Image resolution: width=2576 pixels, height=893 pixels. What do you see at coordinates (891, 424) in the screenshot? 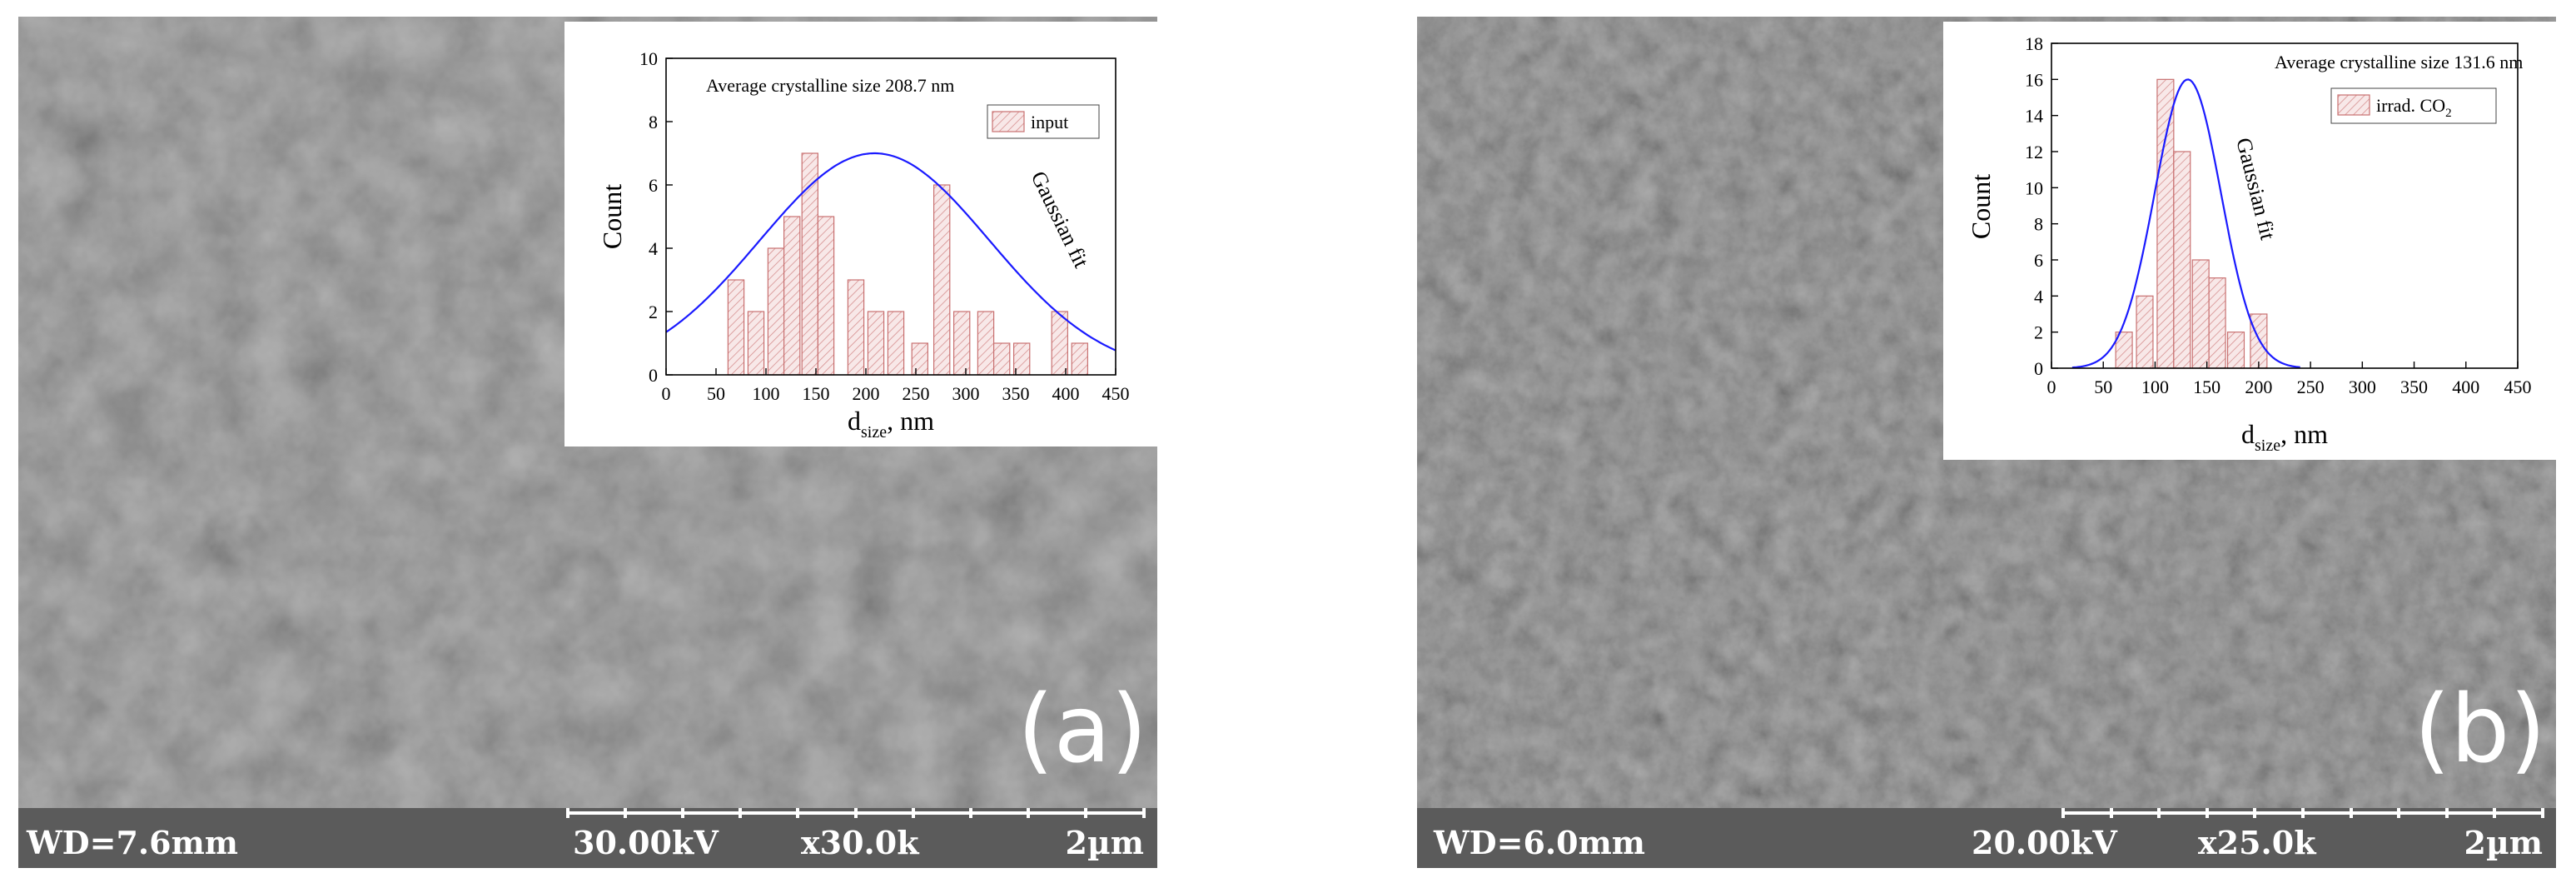
I see `x-axis-label-a: dsize, nm` at bounding box center [891, 424].